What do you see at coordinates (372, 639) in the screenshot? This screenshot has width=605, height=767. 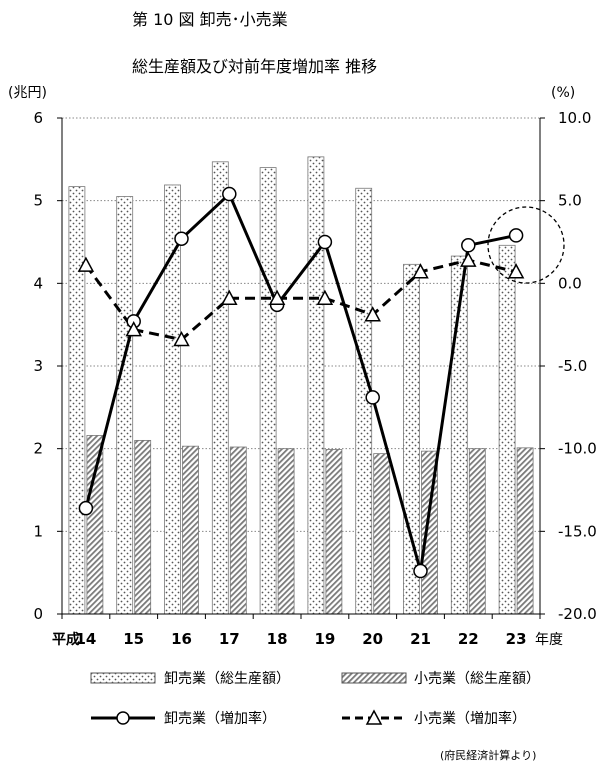 I see `x-tick-label: 20` at bounding box center [372, 639].